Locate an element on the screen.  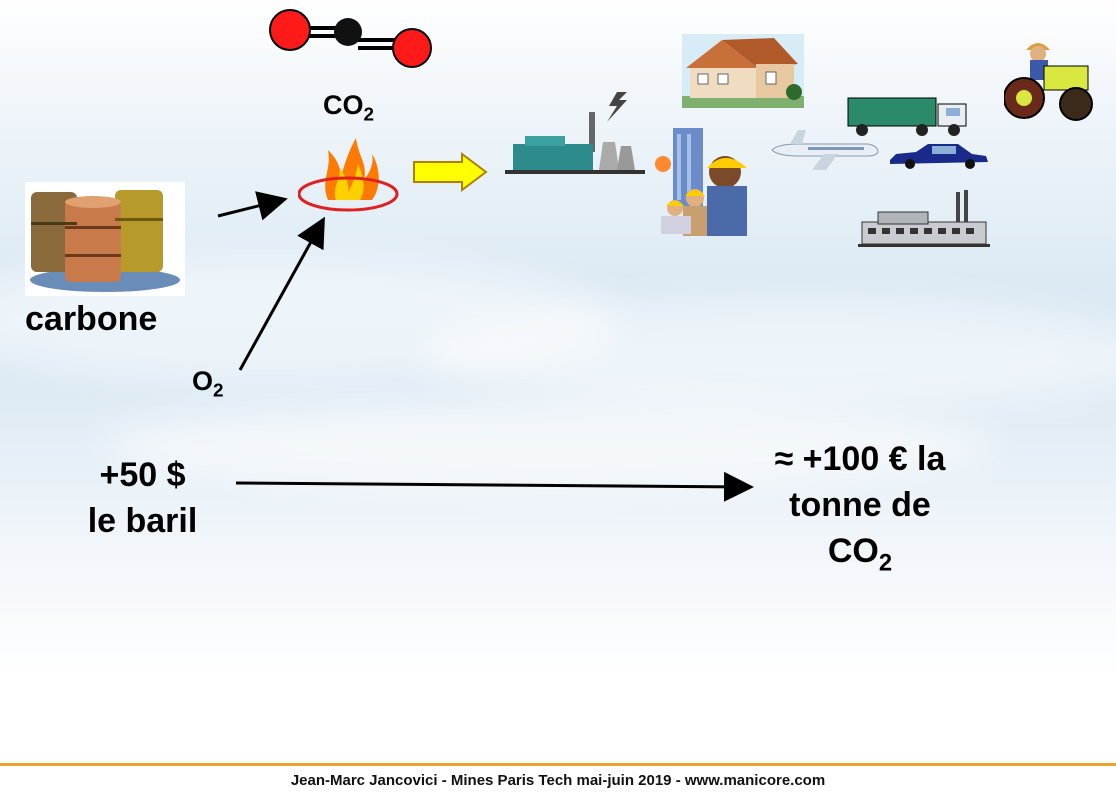
carbon-to-fire-arrow is located at coordinates (252, 206).